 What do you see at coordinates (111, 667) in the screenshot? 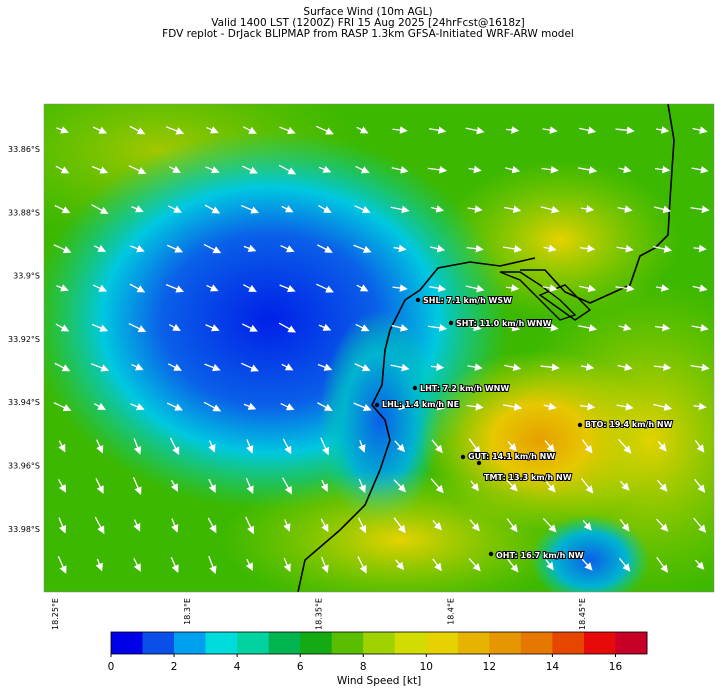
I see `colorbar-tick-label: 0` at bounding box center [111, 667].